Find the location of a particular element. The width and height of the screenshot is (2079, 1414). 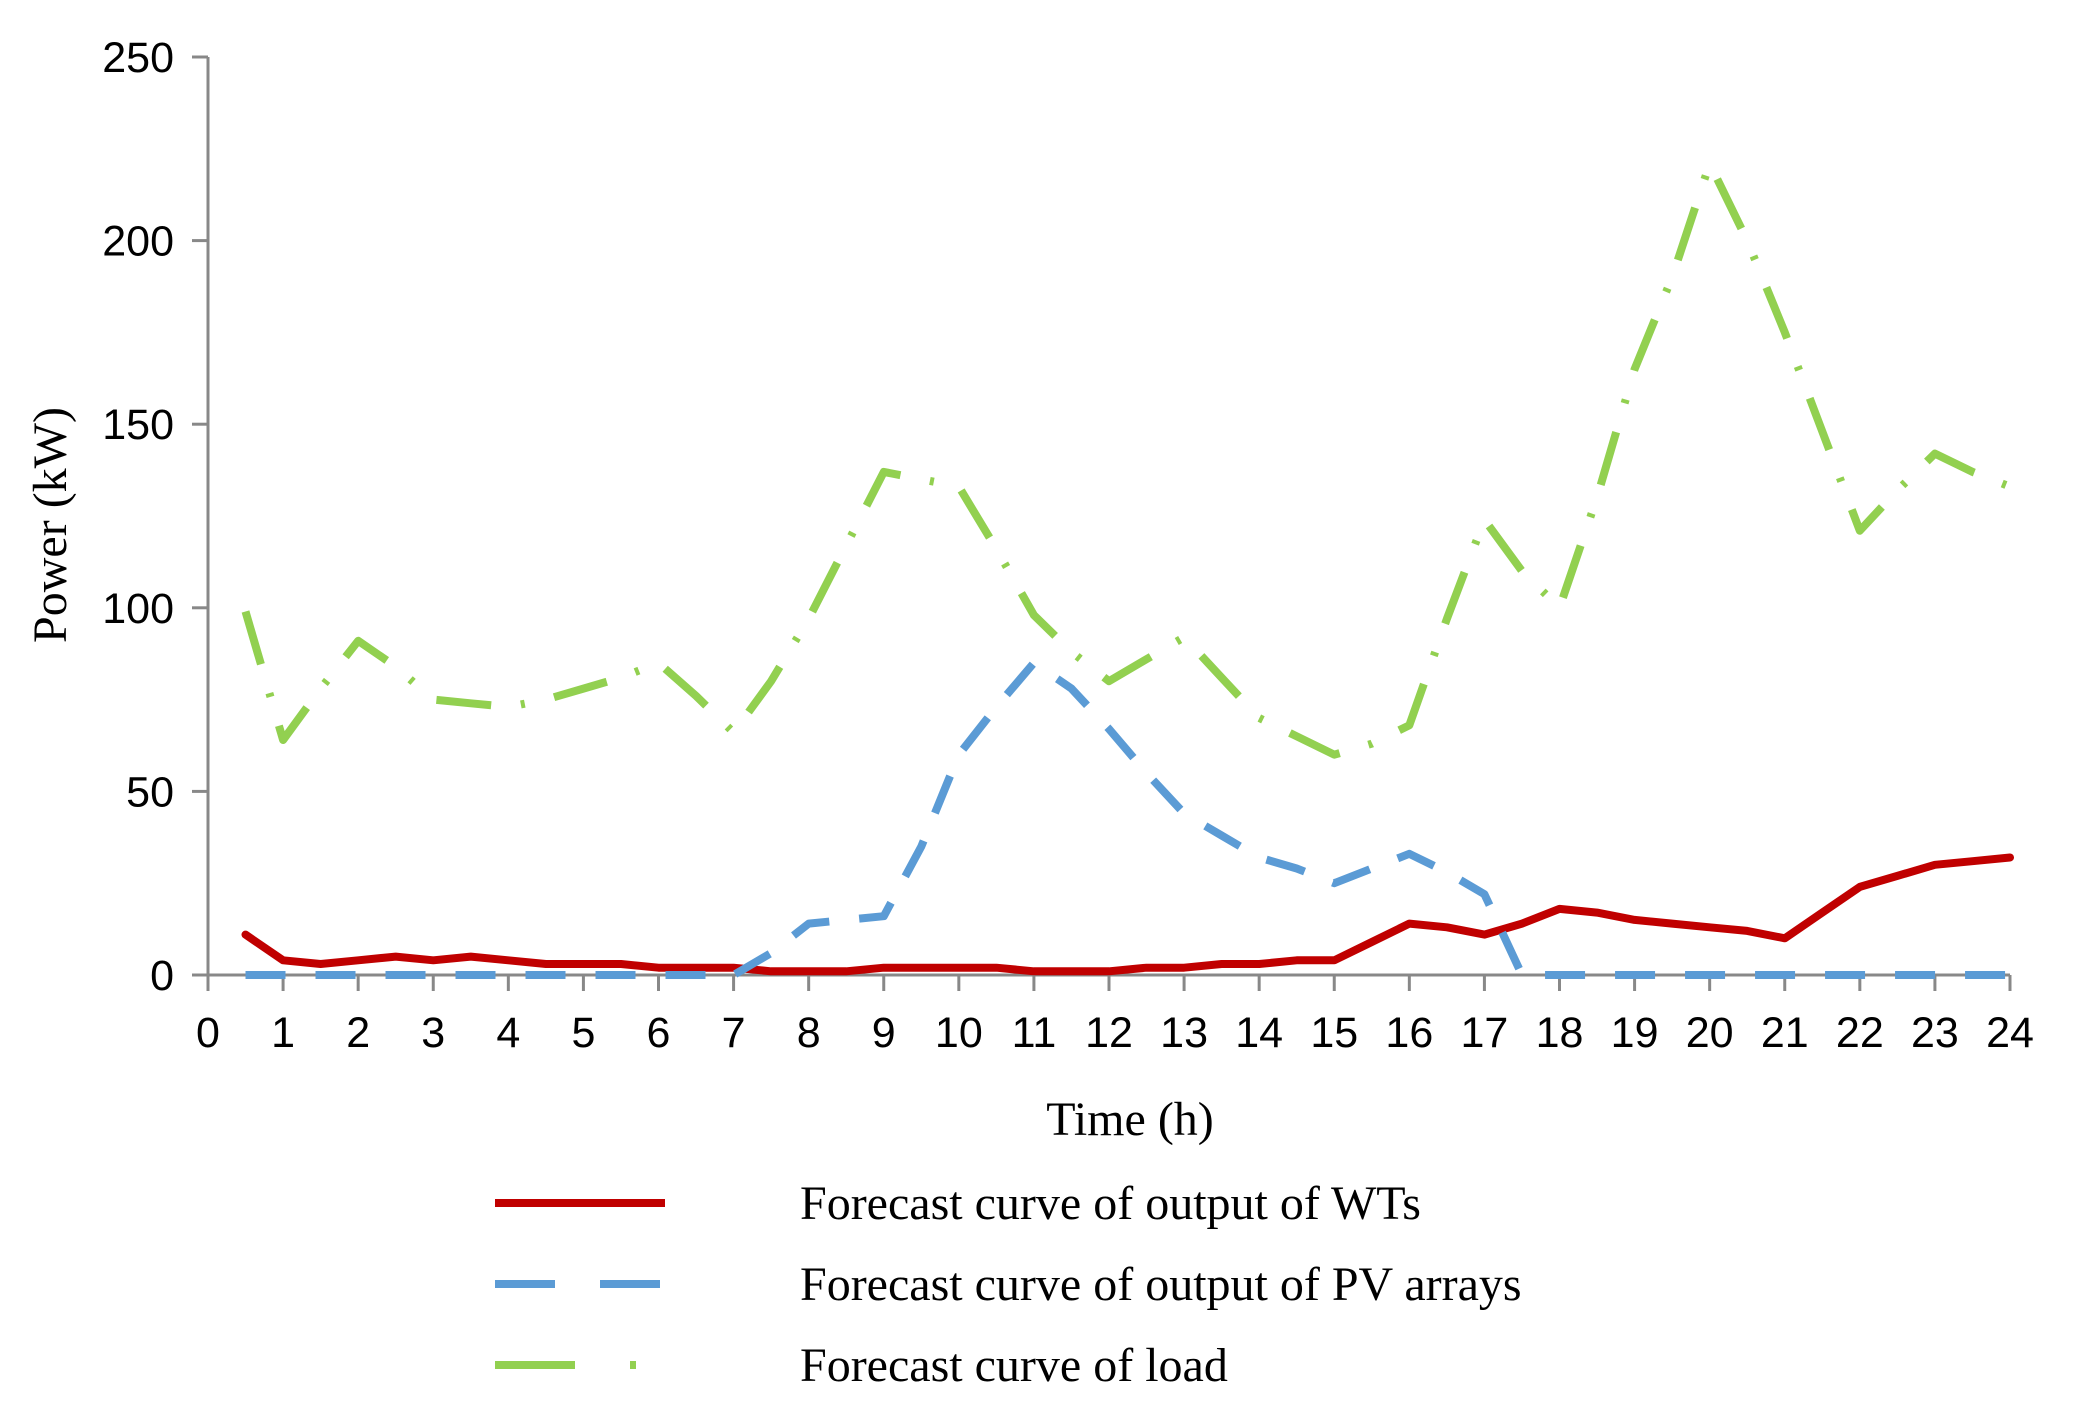

x-tick-label: 0 is located at coordinates (208, 1033).